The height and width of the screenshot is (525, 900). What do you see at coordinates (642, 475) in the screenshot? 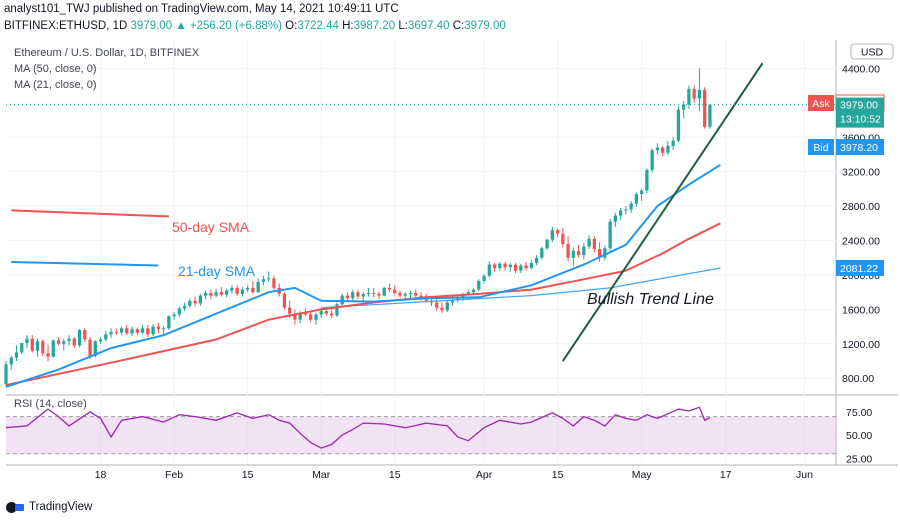
I see `time-tick-label: May` at bounding box center [642, 475].